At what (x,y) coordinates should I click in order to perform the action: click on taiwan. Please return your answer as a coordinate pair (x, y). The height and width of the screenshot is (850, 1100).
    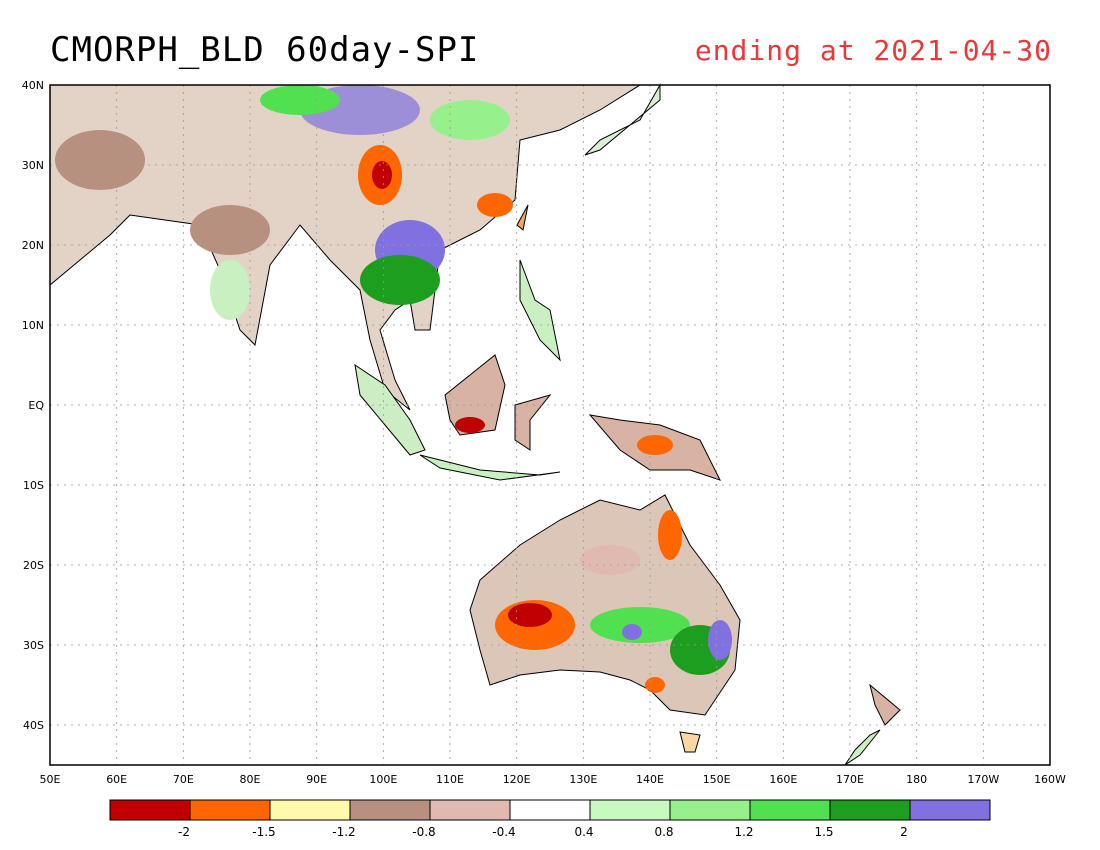
    Looking at the image, I should click on (522, 217).